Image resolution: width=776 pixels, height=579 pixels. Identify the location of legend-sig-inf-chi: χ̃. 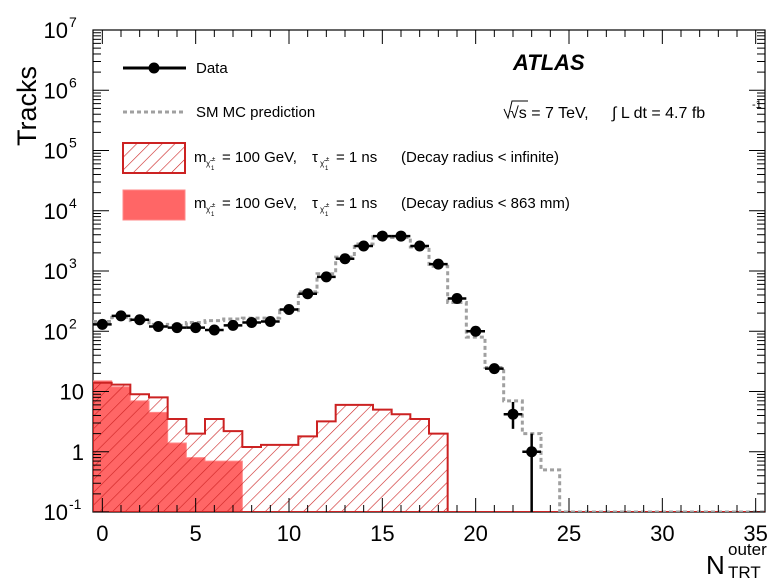
(209, 163).